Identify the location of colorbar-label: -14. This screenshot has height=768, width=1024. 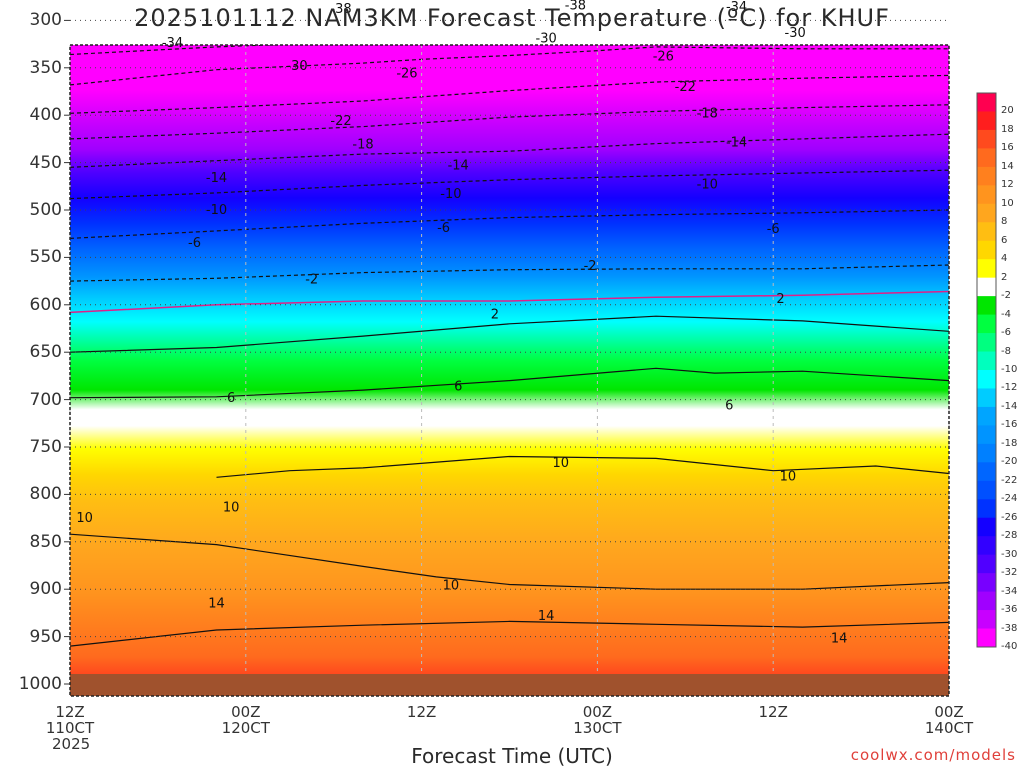
(1009, 406).